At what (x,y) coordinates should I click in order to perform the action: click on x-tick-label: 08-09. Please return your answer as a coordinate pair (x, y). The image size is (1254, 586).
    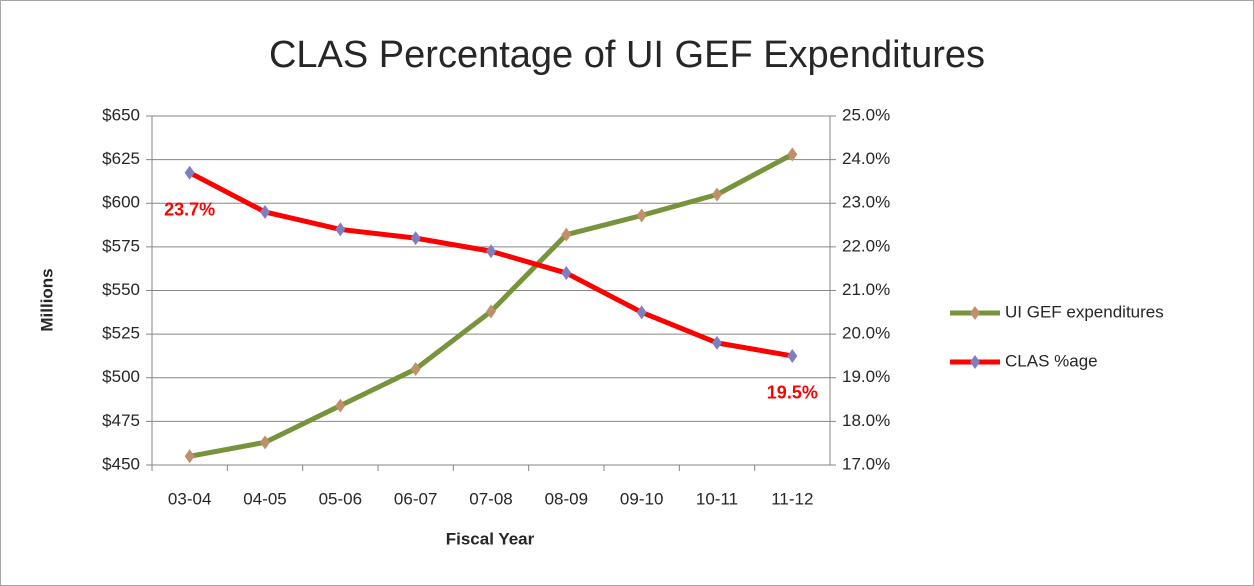
    Looking at the image, I should click on (566, 498).